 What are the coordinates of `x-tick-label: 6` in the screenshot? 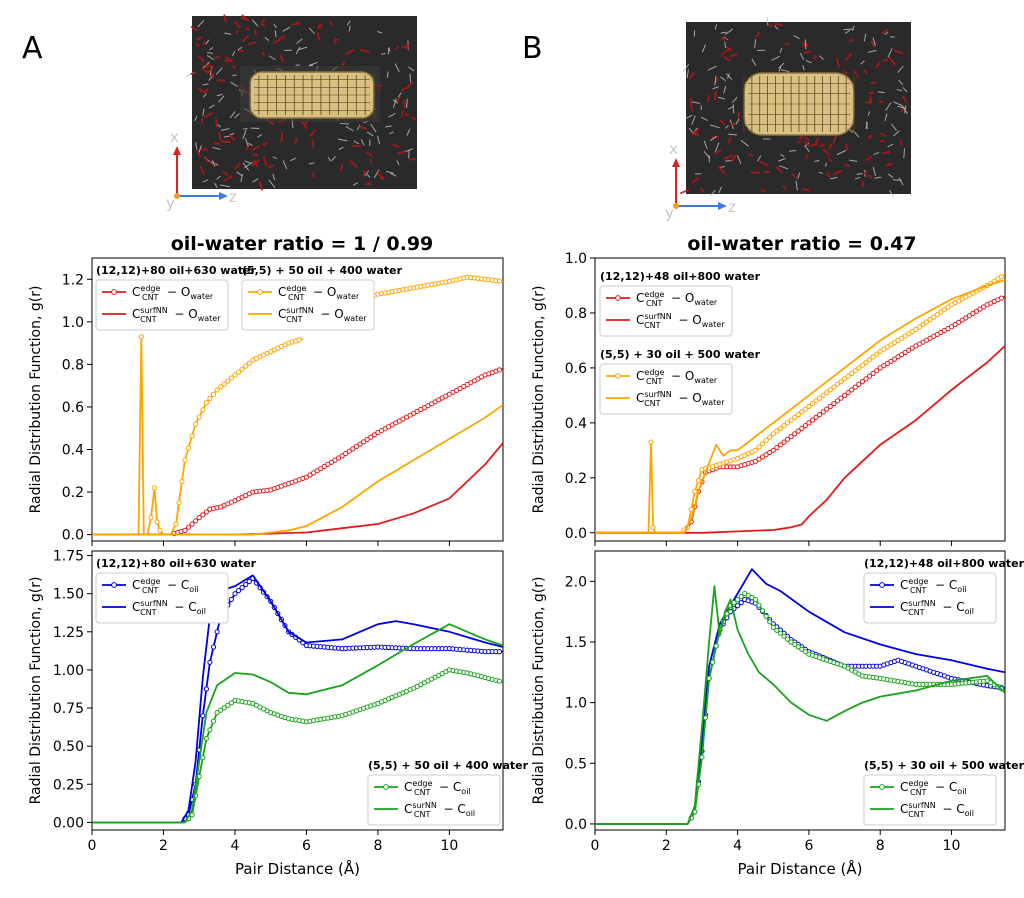 It's located at (306, 846).